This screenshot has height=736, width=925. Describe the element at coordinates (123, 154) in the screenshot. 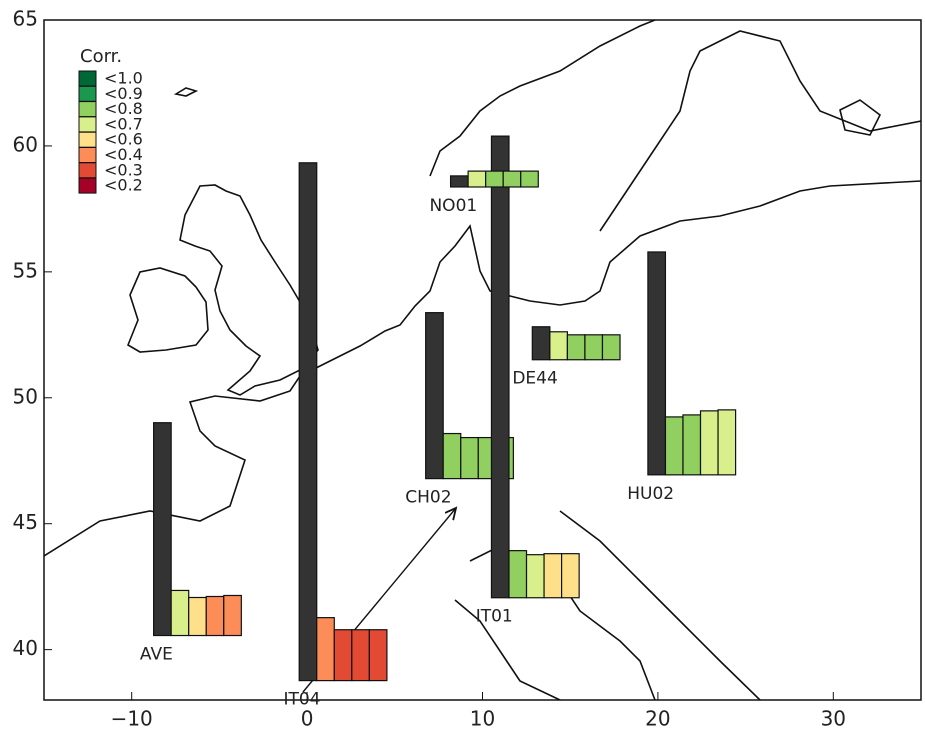

I see `legend-label: <0.4` at that location.